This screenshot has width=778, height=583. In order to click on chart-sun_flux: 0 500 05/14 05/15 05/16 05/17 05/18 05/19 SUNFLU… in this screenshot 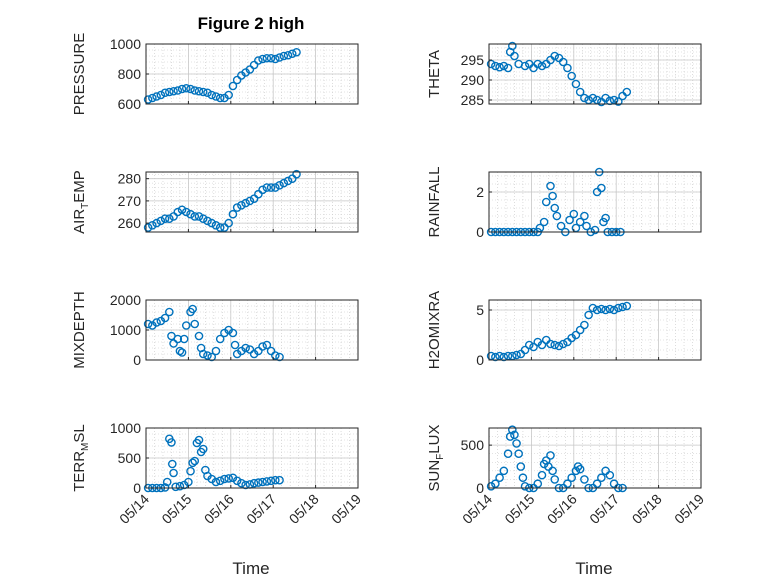, I will do `click(566, 476)`.